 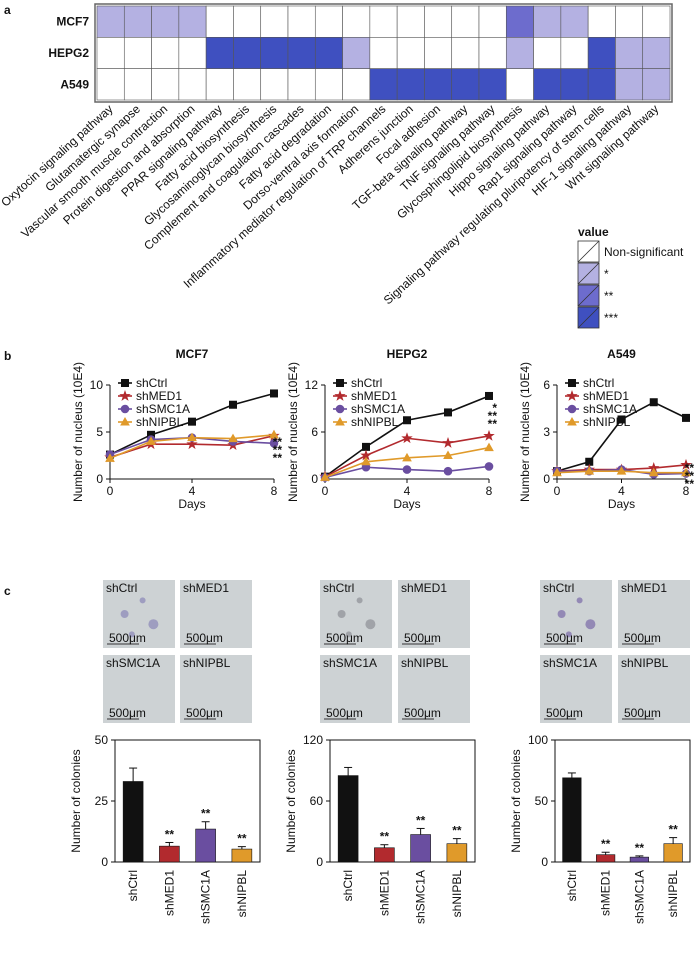 I want to click on x-tick-label: 8, so click(x=686, y=491).